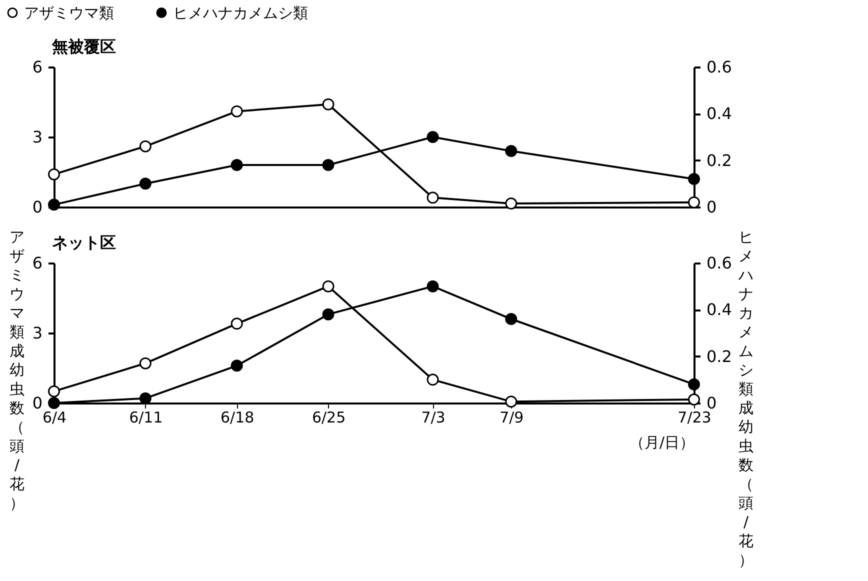  What do you see at coordinates (69, 13) in the screenshot?
I see `legend-label: アザミウマ類` at bounding box center [69, 13].